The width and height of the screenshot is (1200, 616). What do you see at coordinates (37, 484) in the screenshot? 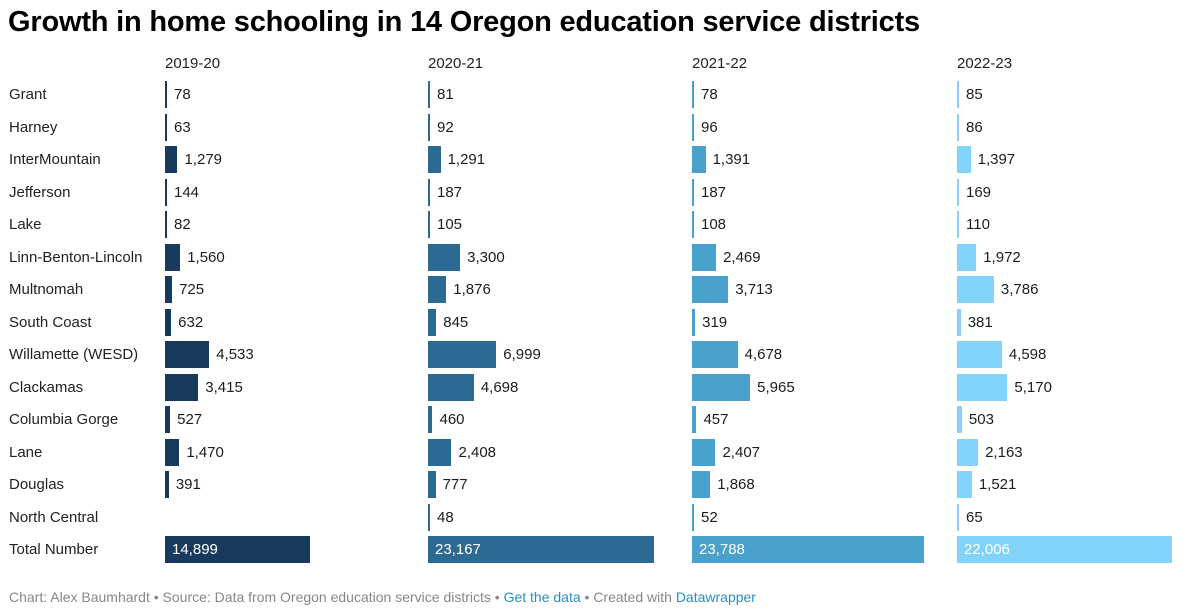
I see `row-label: Douglas` at bounding box center [37, 484].